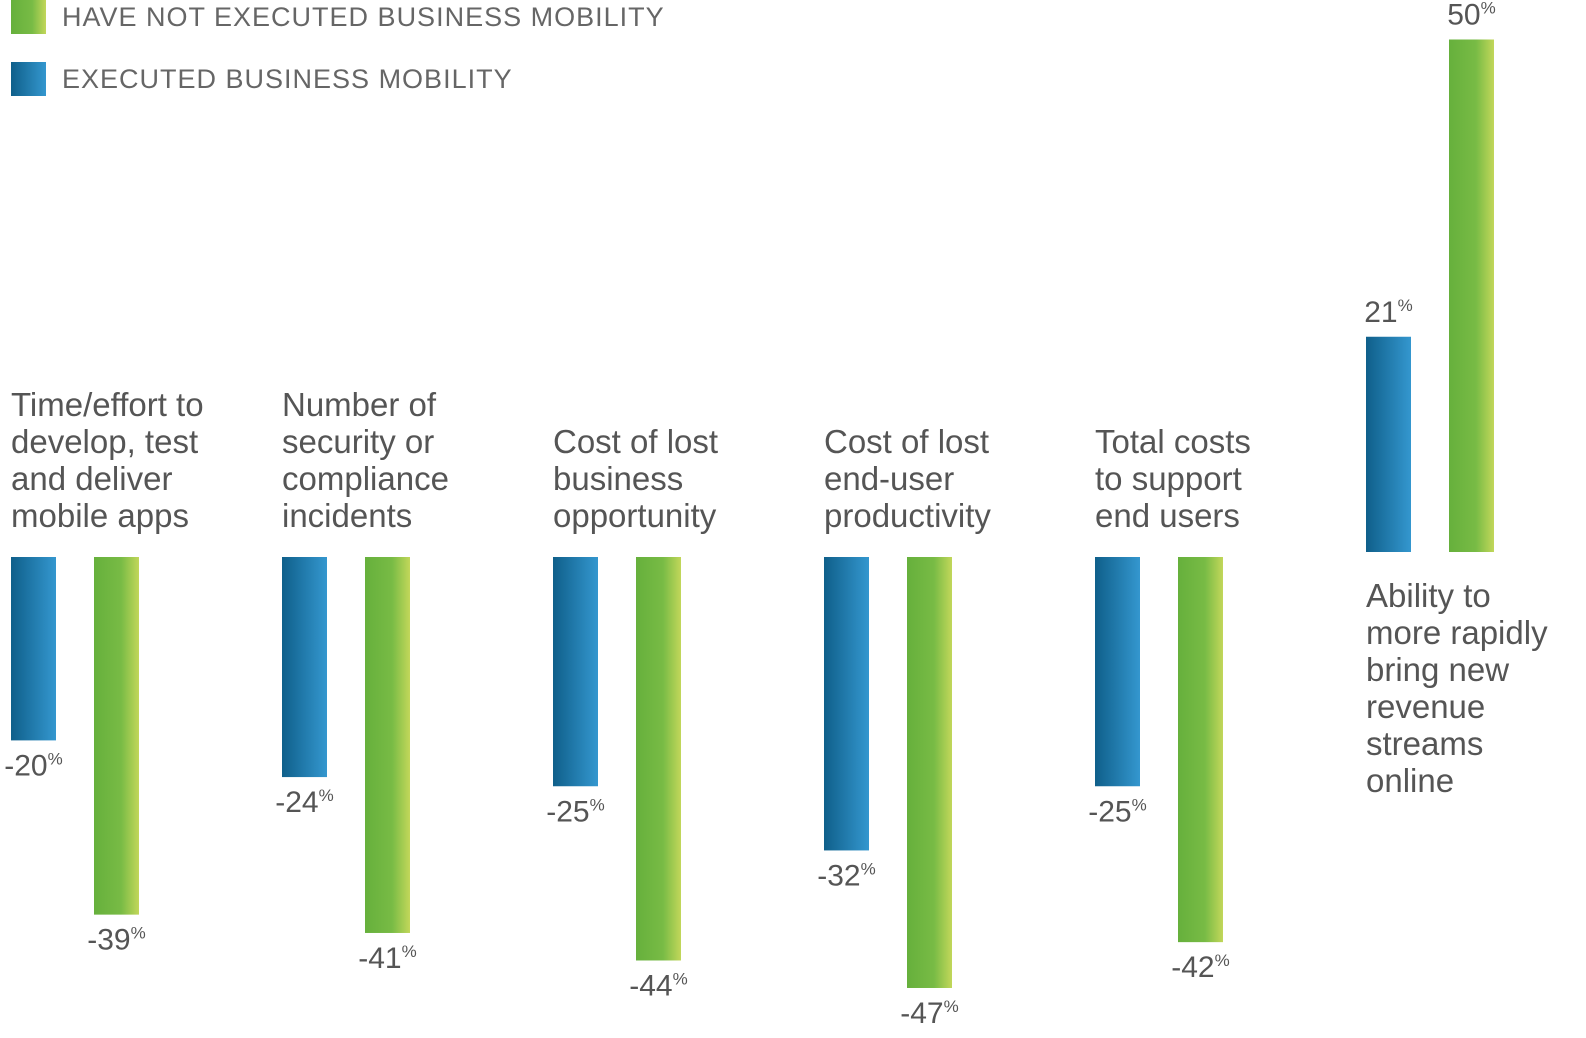 The image size is (1586, 1038). Describe the element at coordinates (116, 940) in the screenshot. I see `value-label-not-executed: -39%` at that location.